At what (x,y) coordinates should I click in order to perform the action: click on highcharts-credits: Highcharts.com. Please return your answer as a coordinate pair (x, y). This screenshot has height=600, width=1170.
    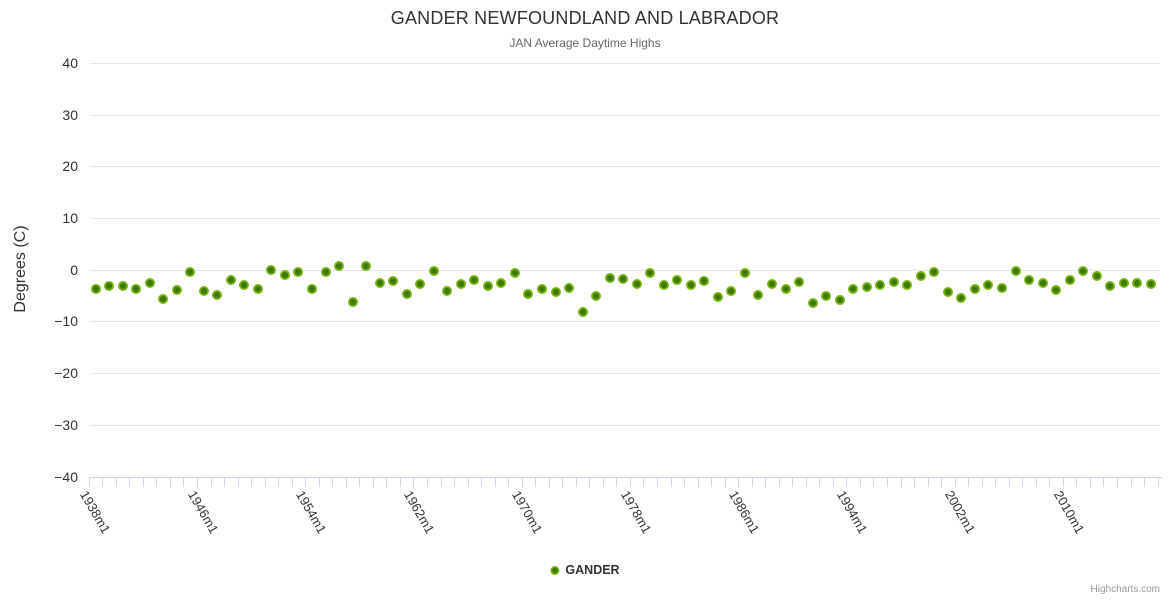
    Looking at the image, I should click on (1125, 589).